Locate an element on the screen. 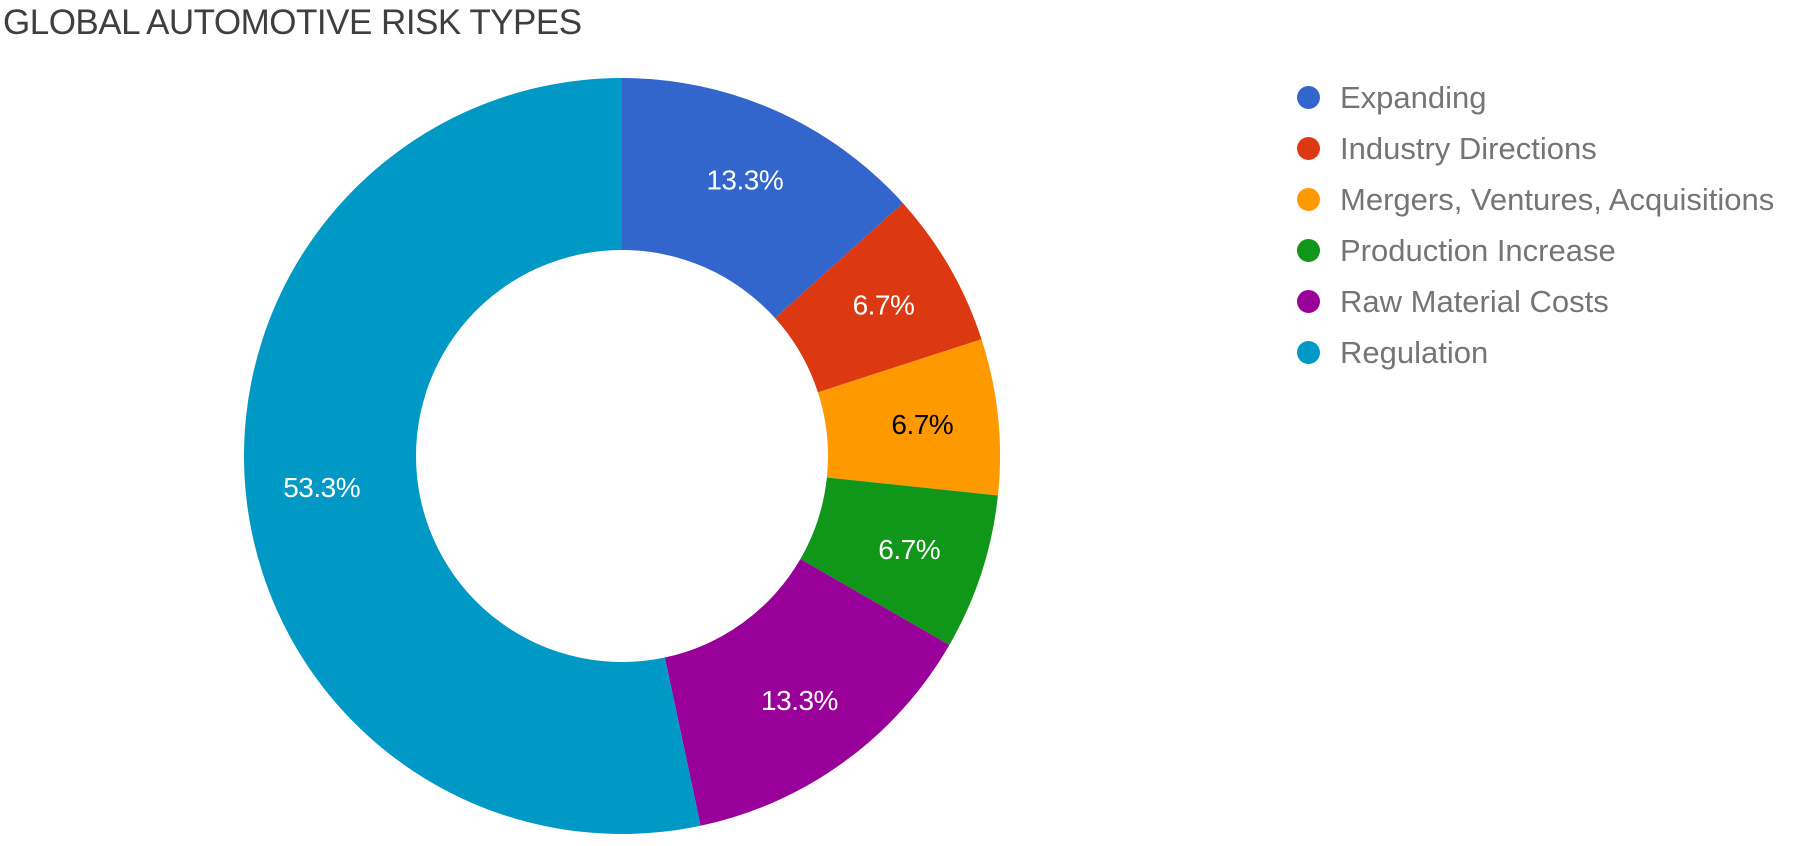  legend-item-regulation: Regulation is located at coordinates (1535, 352).